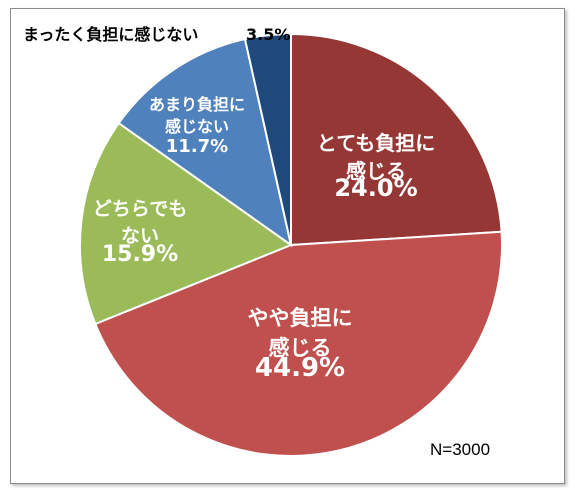 Image resolution: width=575 pixels, height=490 pixels. I want to click on slice-label-1: やや負担に, so click(300, 318).